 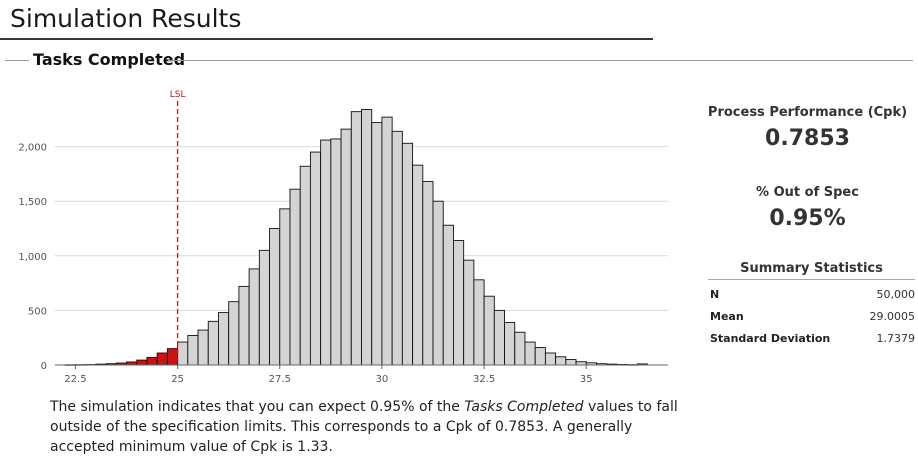 What do you see at coordinates (17, 60) in the screenshot?
I see `section-rule-left` at bounding box center [17, 60].